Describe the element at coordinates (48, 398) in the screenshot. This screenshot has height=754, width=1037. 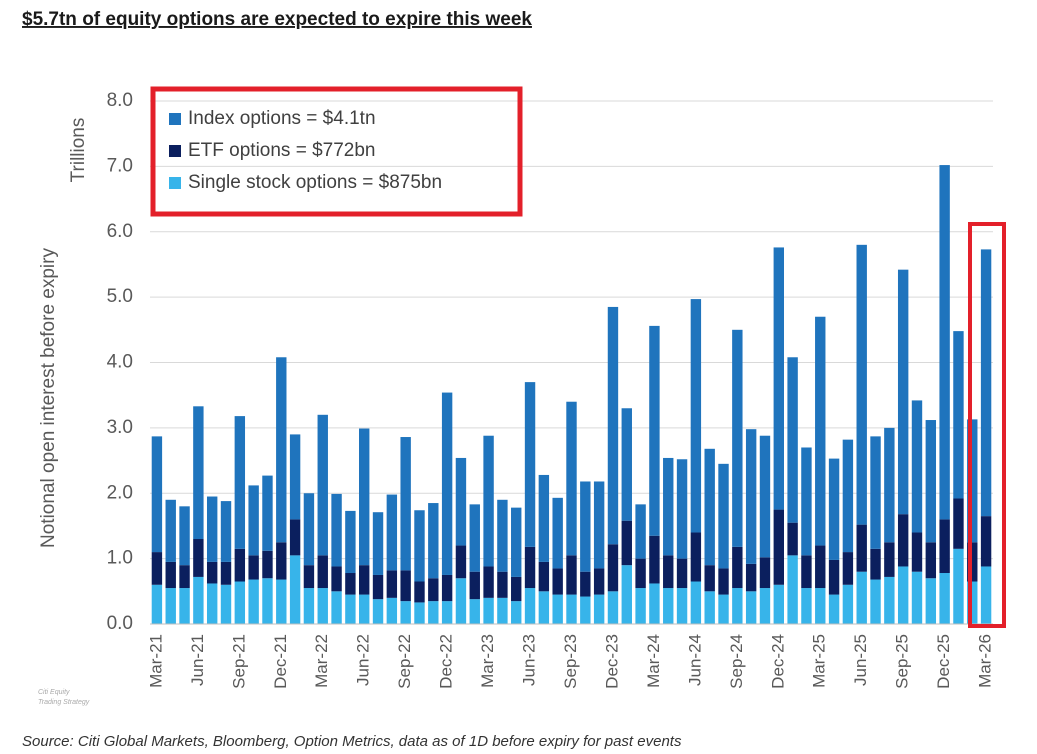
I see `y-axis-label: Notional open interest before expiry` at that location.